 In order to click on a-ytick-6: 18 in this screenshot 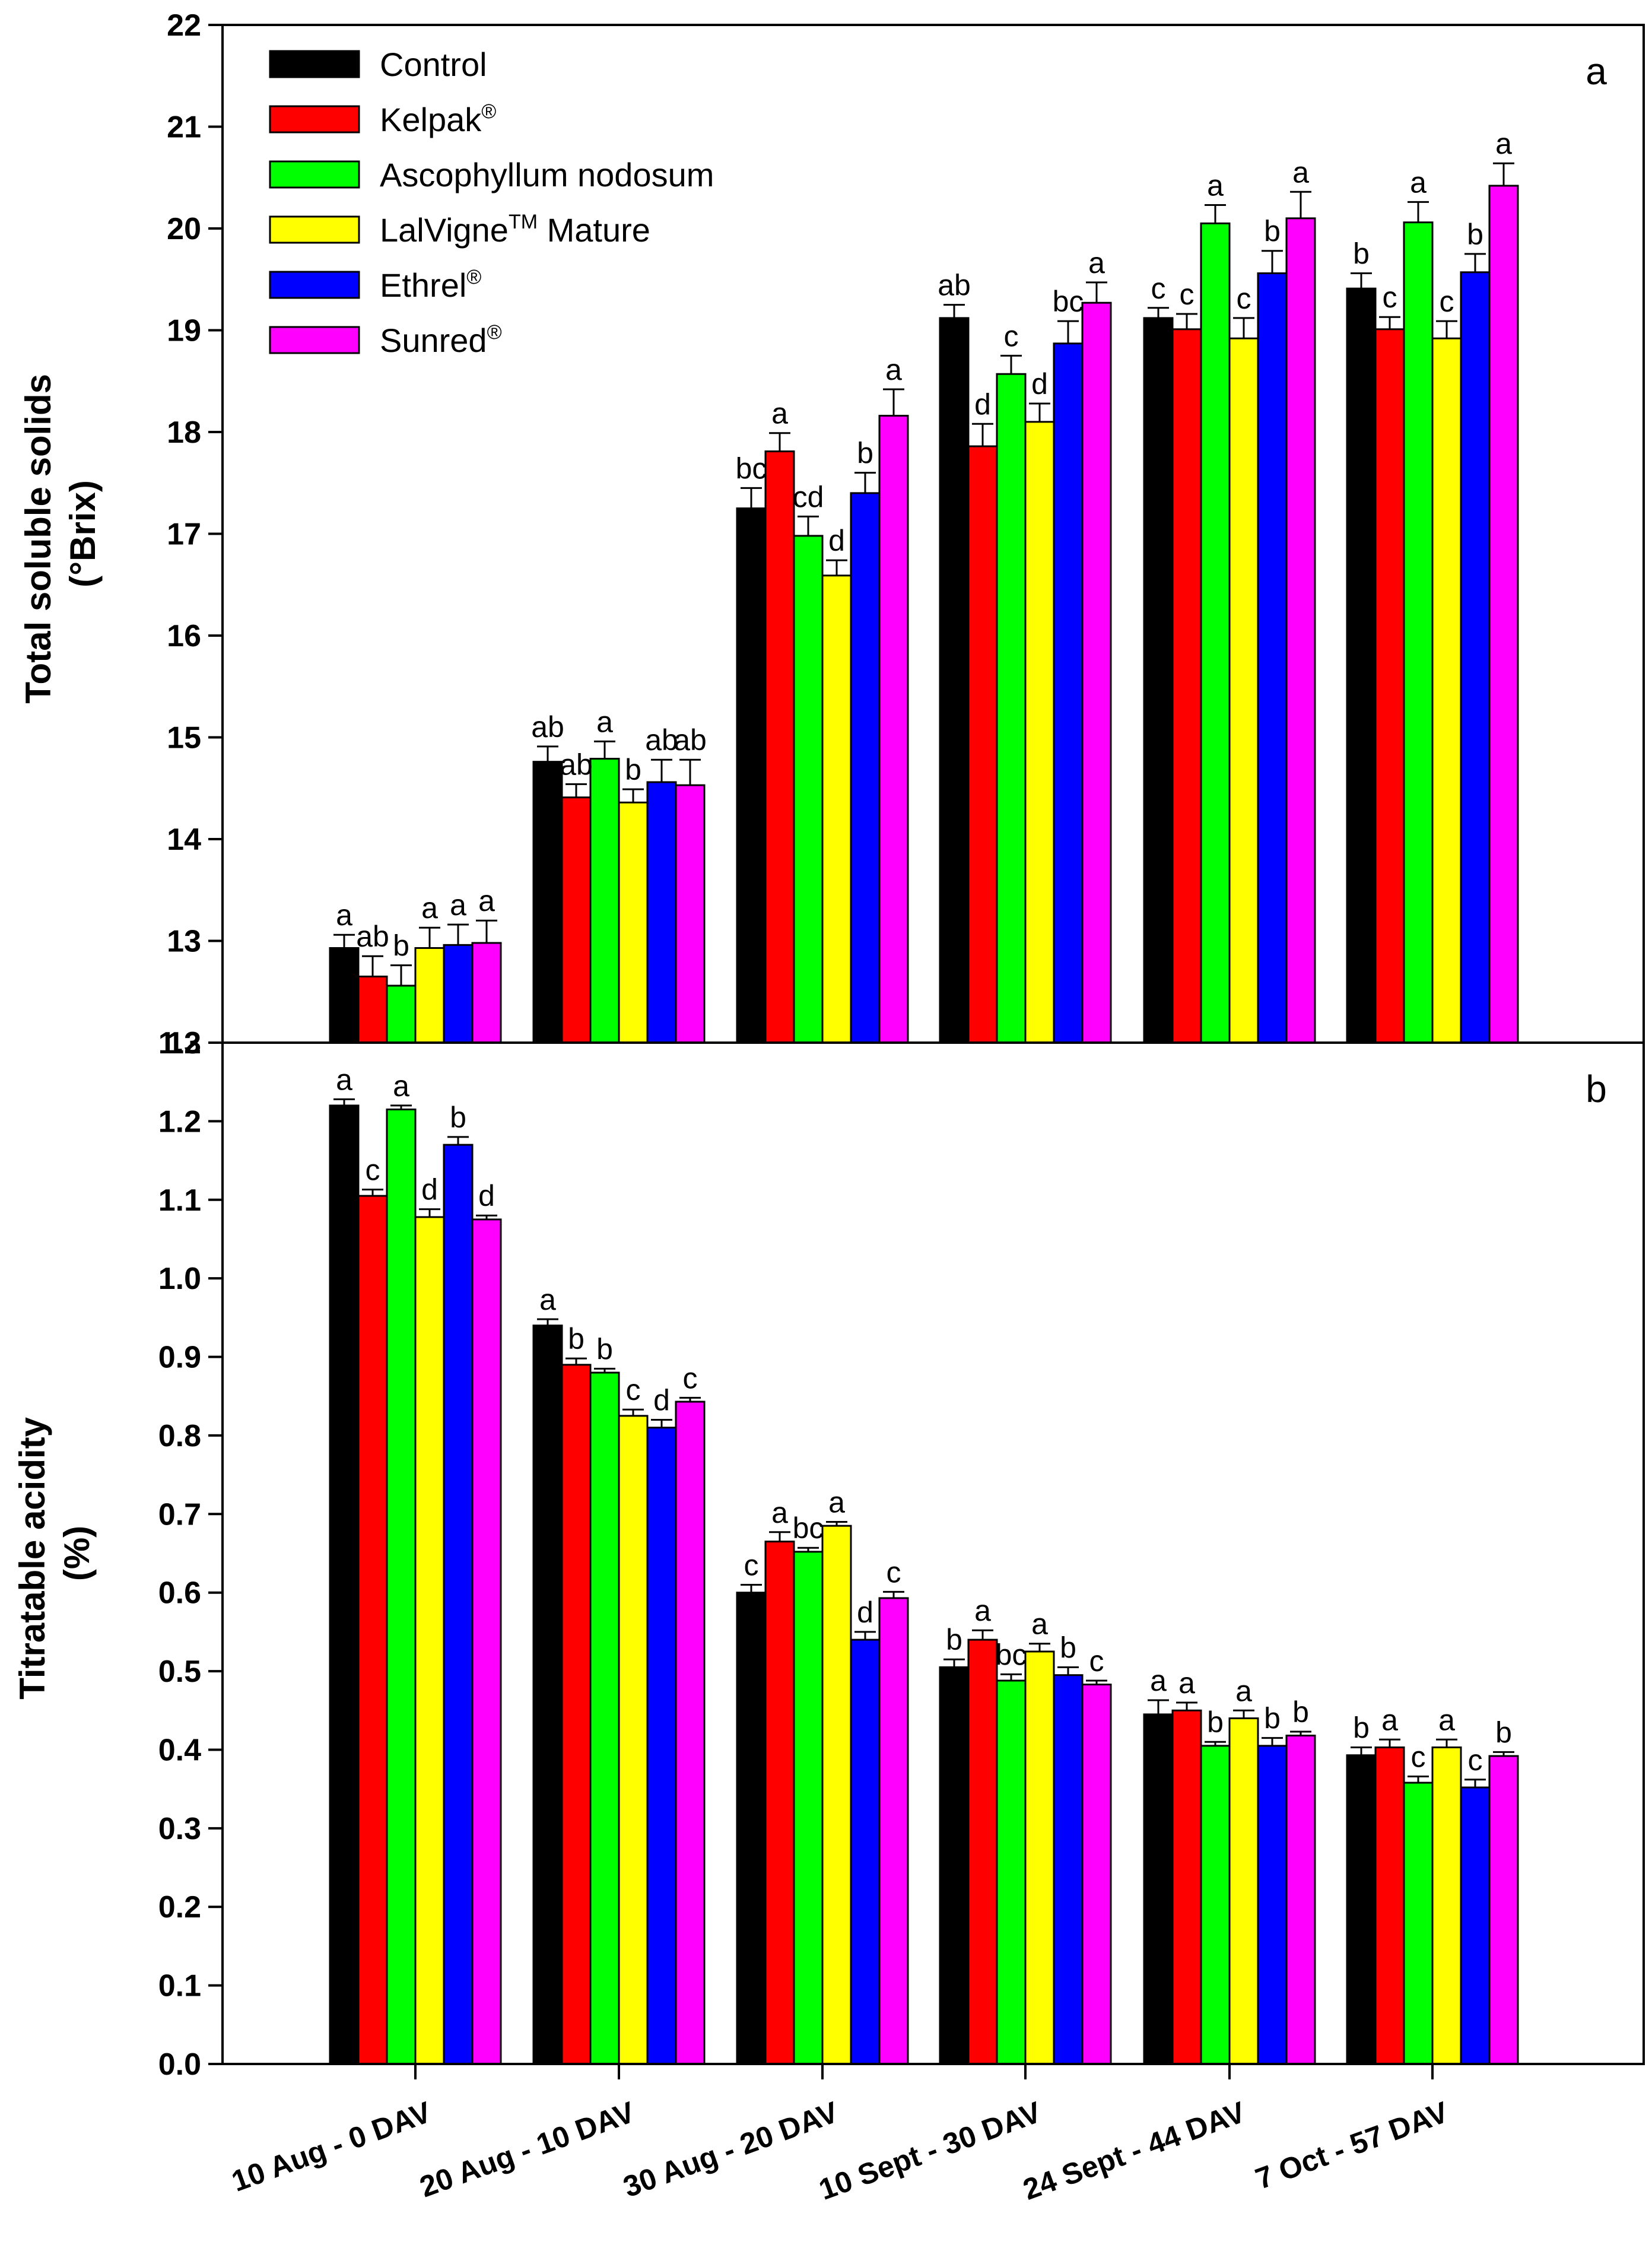, I will do `click(195, 432)`.